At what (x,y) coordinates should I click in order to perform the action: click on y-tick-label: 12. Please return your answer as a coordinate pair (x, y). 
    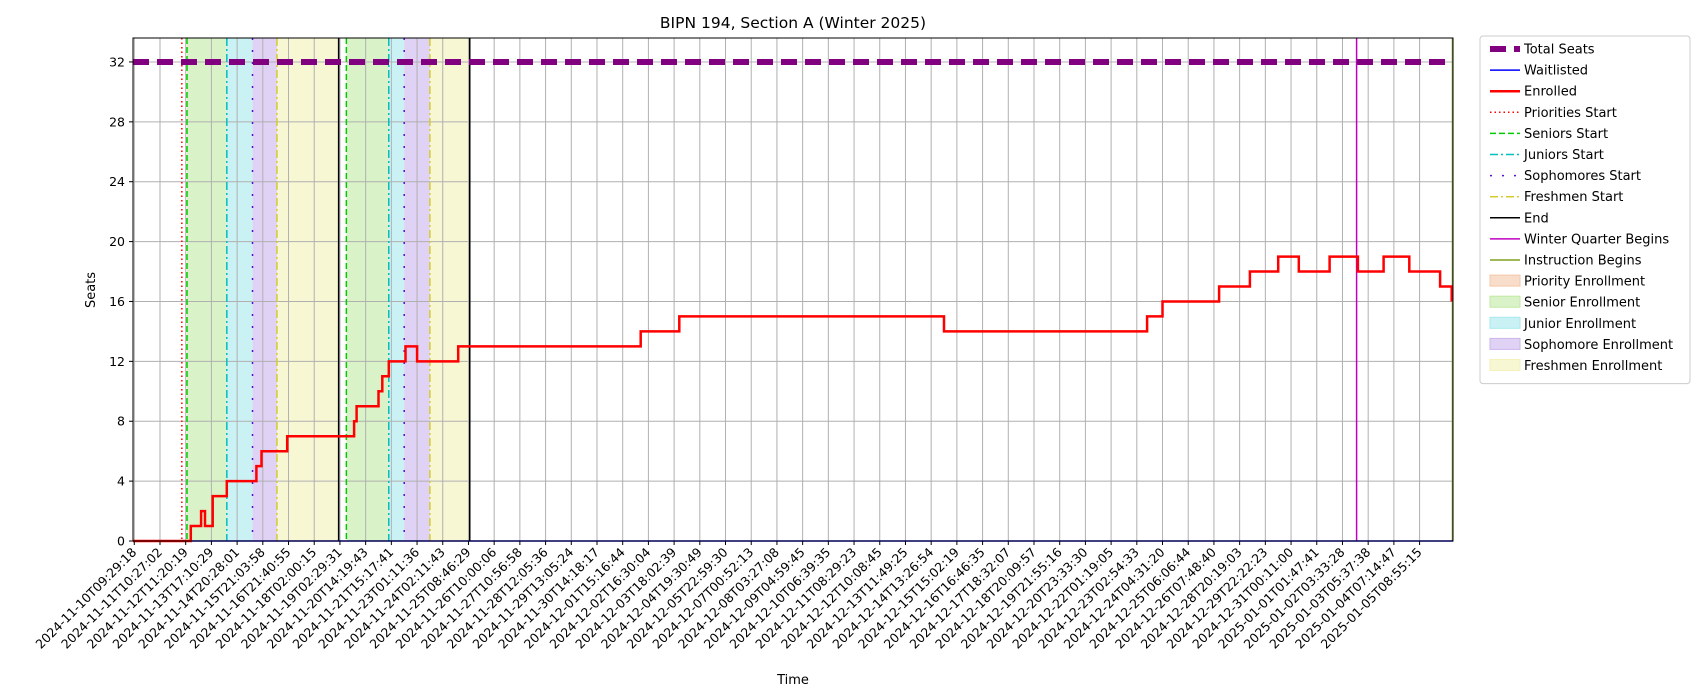
    Looking at the image, I should click on (117, 361).